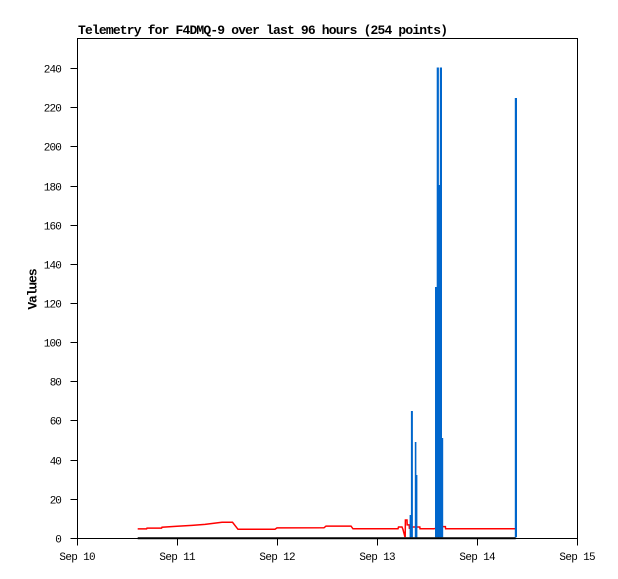 The image size is (618, 579). I want to click on svg-text: 180, so click(53, 189).